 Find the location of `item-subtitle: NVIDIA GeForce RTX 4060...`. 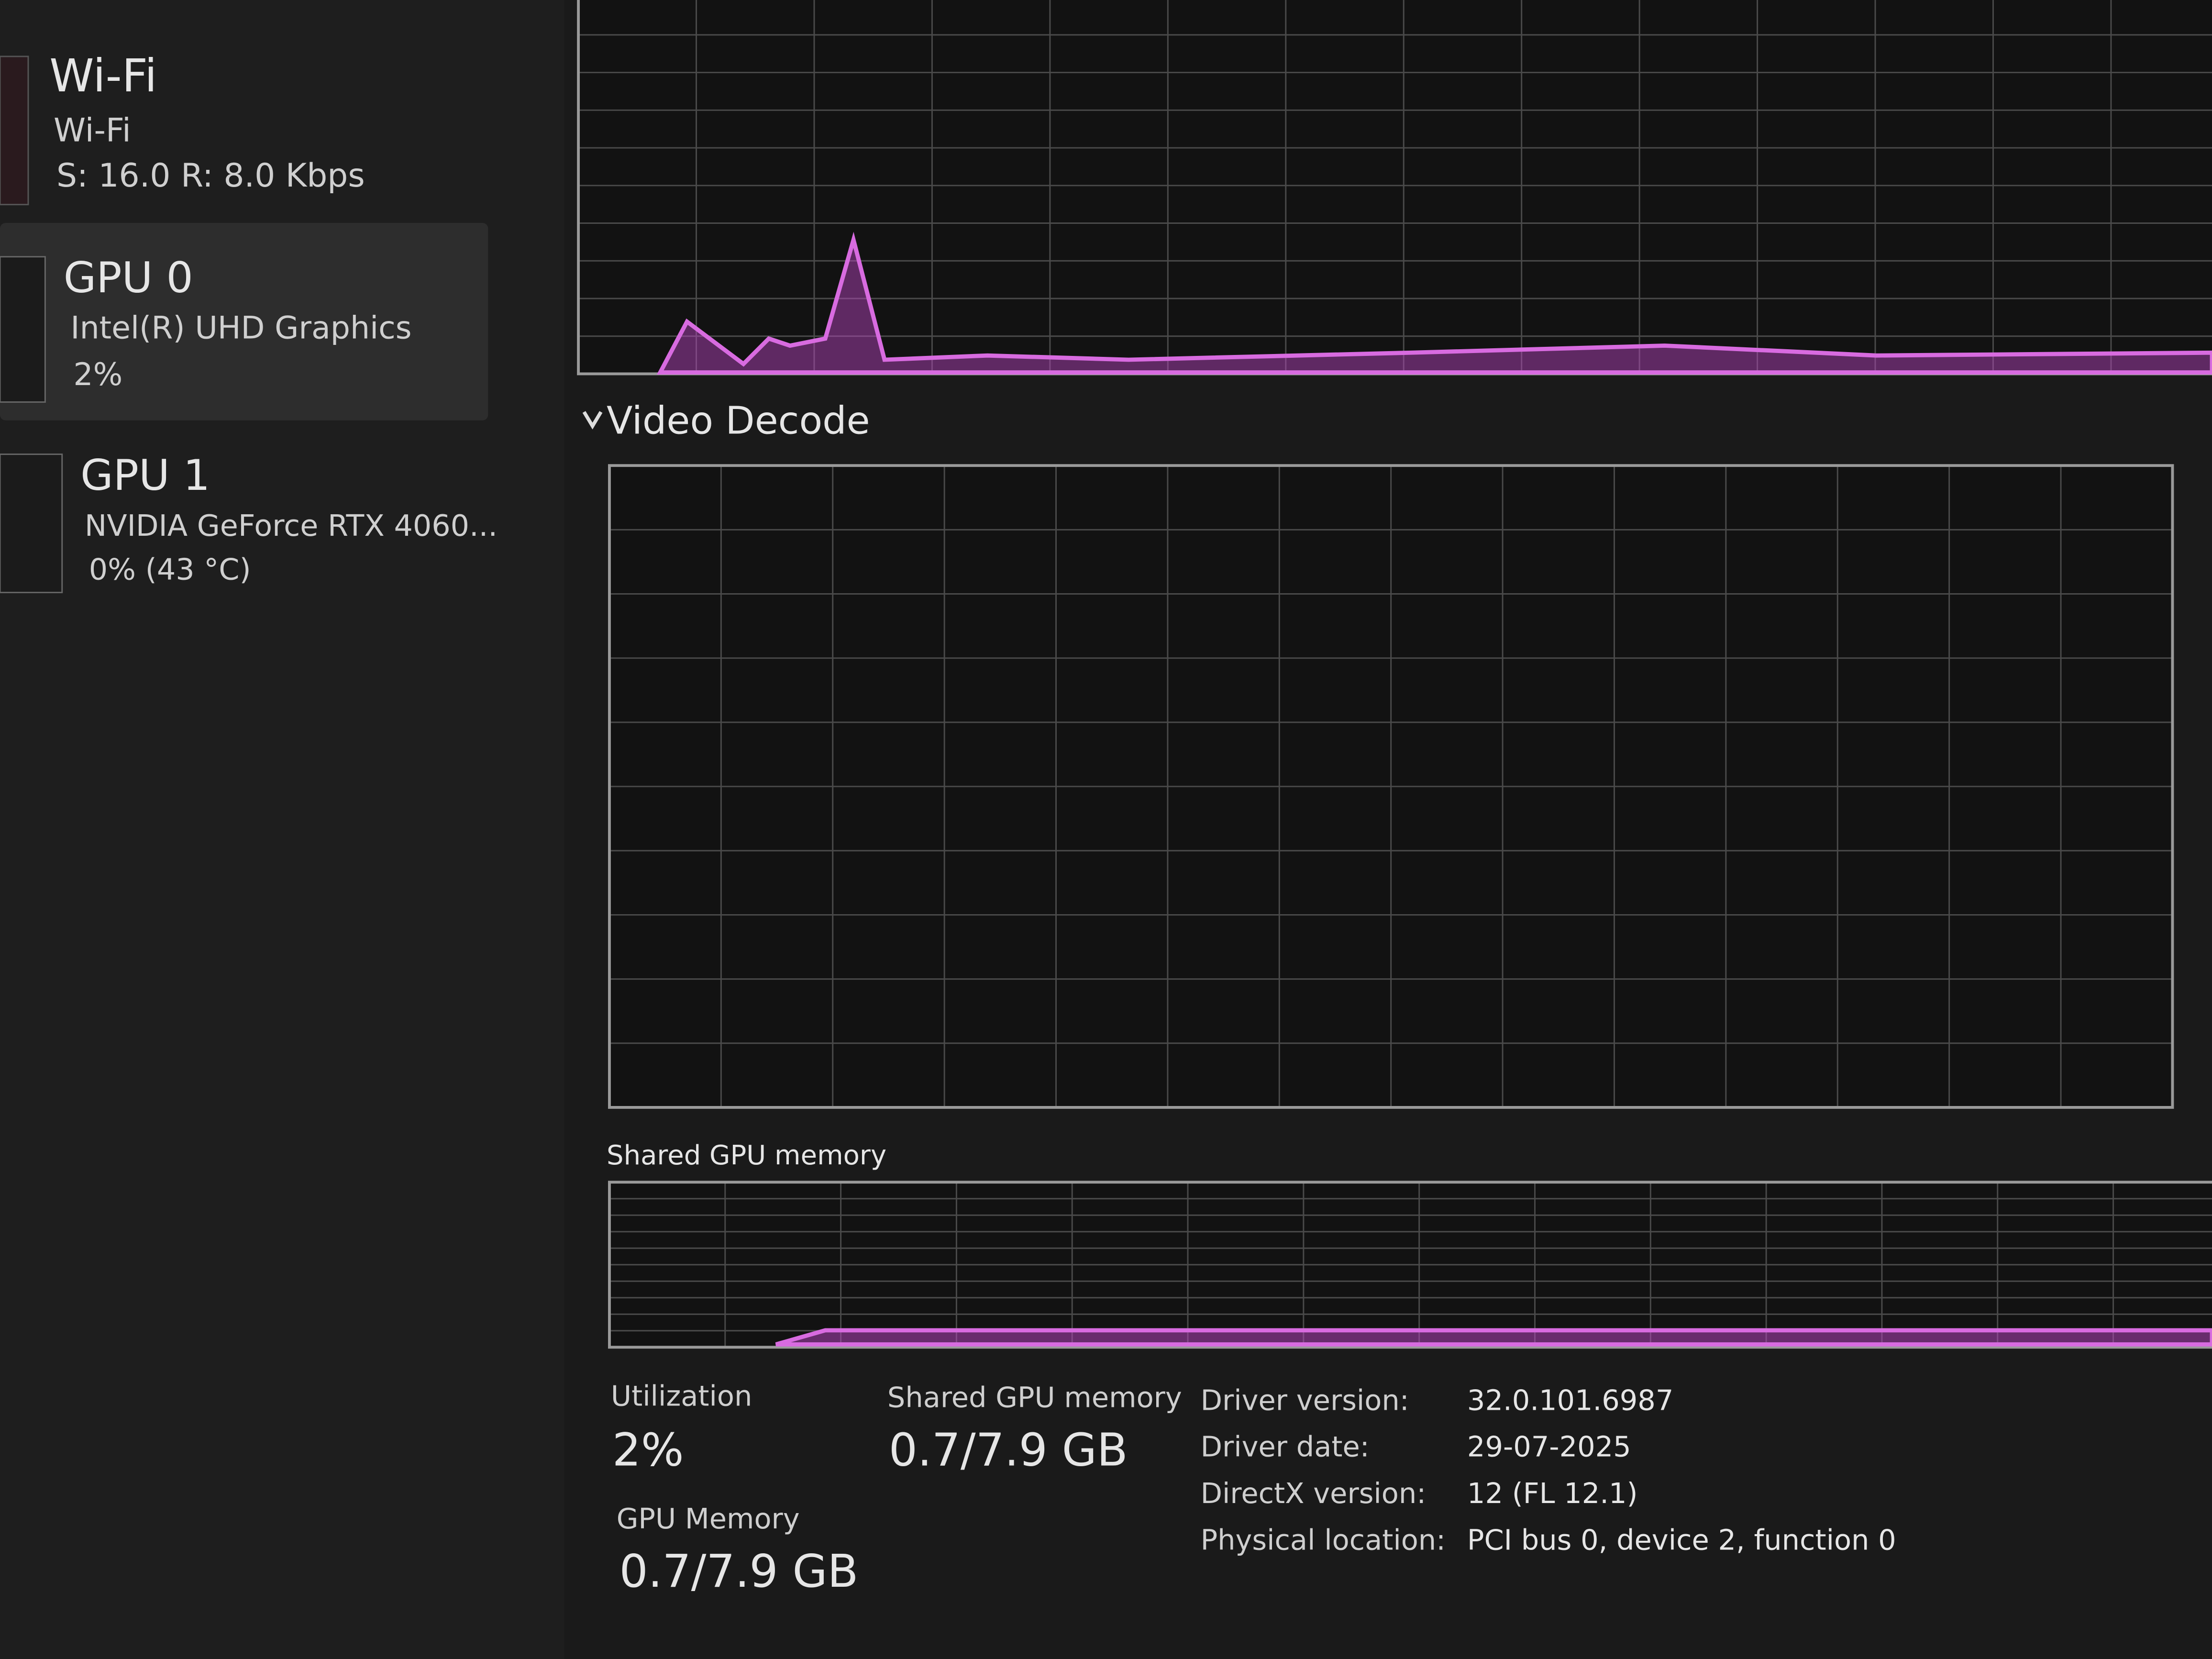

item-subtitle: NVIDIA GeForce RTX 4060... is located at coordinates (291, 526).